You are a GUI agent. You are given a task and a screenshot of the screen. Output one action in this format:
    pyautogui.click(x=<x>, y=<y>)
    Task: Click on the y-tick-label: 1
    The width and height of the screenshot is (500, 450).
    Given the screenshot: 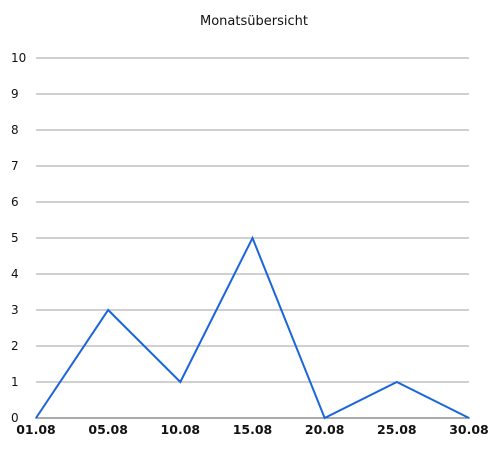 What is the action you would take?
    pyautogui.click(x=15, y=382)
    